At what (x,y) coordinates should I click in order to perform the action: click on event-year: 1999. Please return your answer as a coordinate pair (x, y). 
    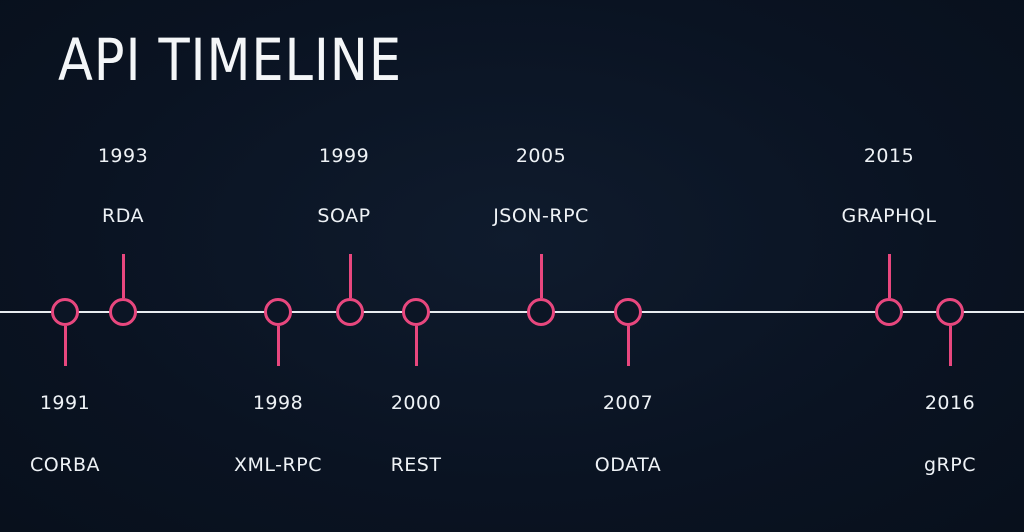
    Looking at the image, I should click on (344, 156).